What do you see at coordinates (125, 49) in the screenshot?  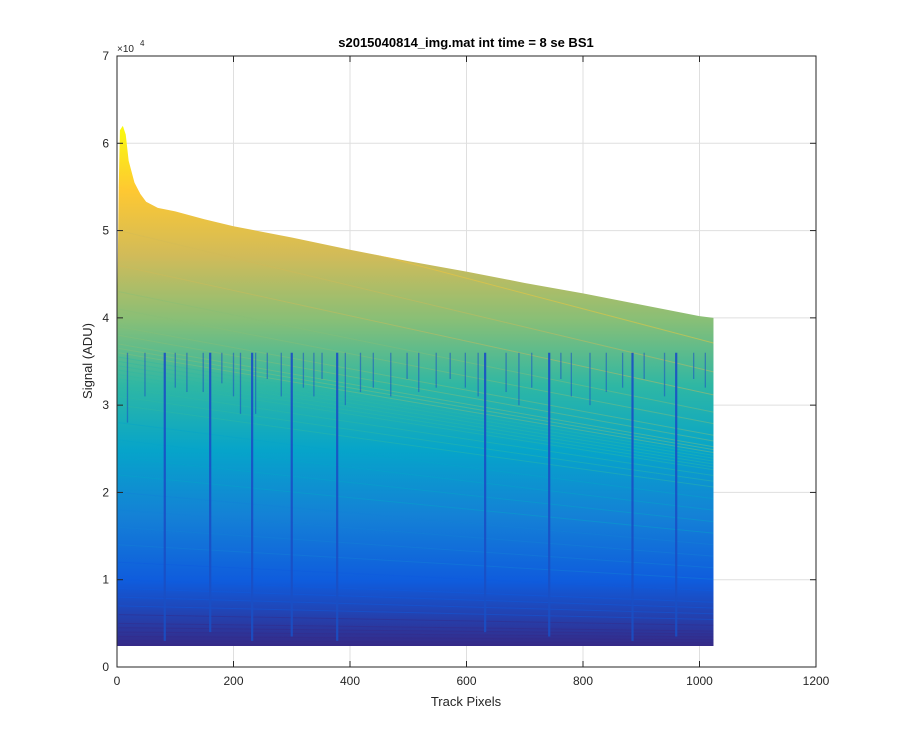 I see `y-exponent-base: ×10` at bounding box center [125, 49].